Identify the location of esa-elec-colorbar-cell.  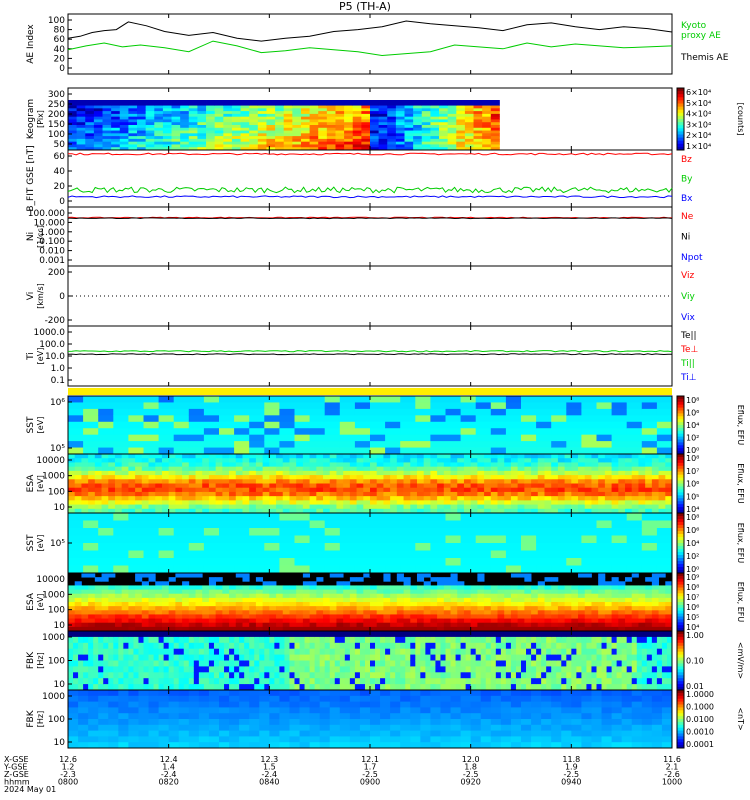
(680, 618).